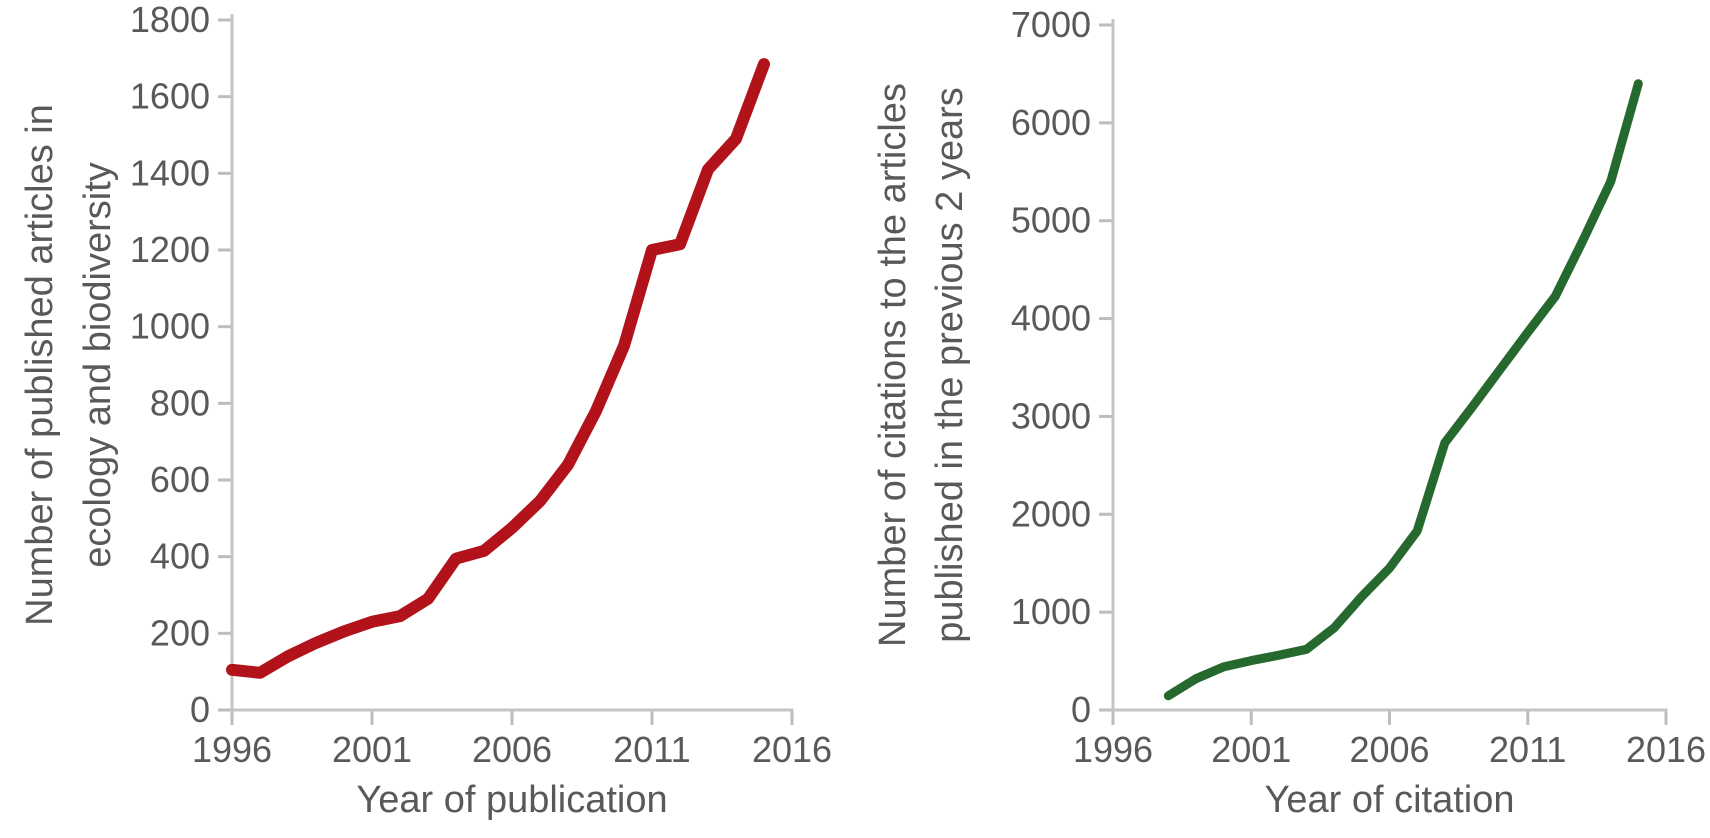 This screenshot has height=838, width=1710. What do you see at coordinates (893, 365) in the screenshot?
I see `y-axis-title-line1-citations: Number of citations to the articles` at bounding box center [893, 365].